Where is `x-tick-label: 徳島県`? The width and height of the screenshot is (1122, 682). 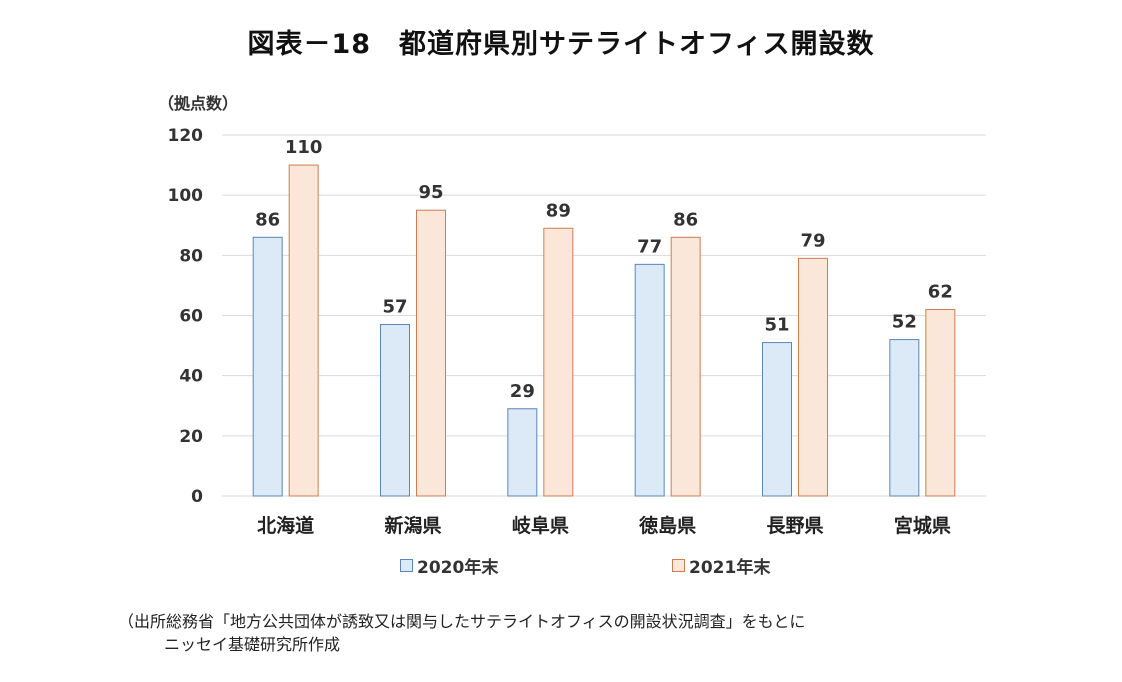
x-tick-label: 徳島県 is located at coordinates (667, 525).